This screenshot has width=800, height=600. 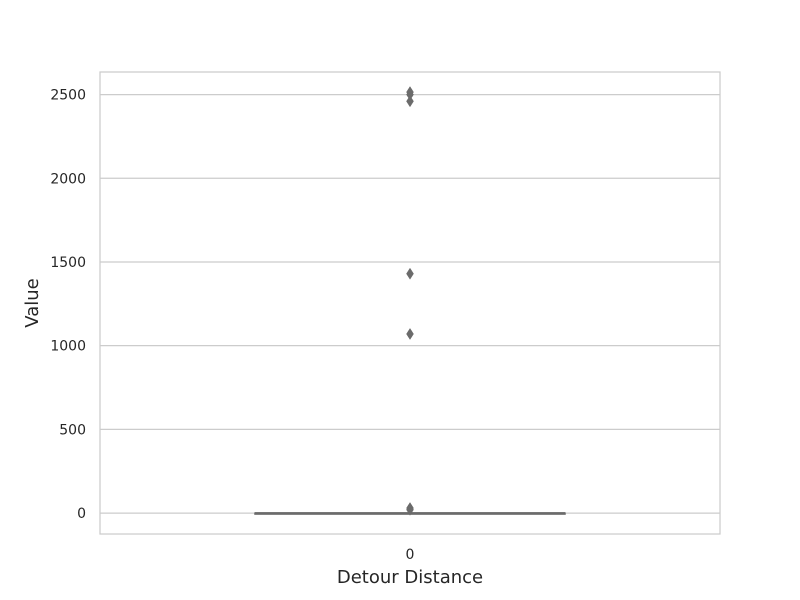 What do you see at coordinates (68, 263) in the screenshot?
I see `y-tick-label: 1500` at bounding box center [68, 263].